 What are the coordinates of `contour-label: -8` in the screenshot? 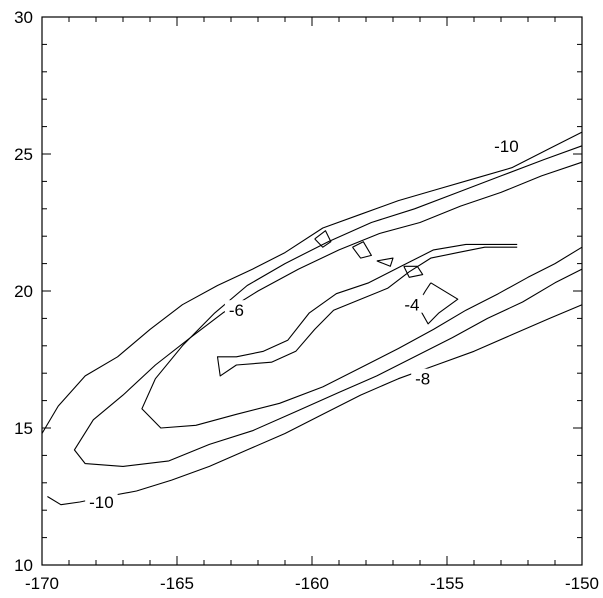 It's located at (422, 379).